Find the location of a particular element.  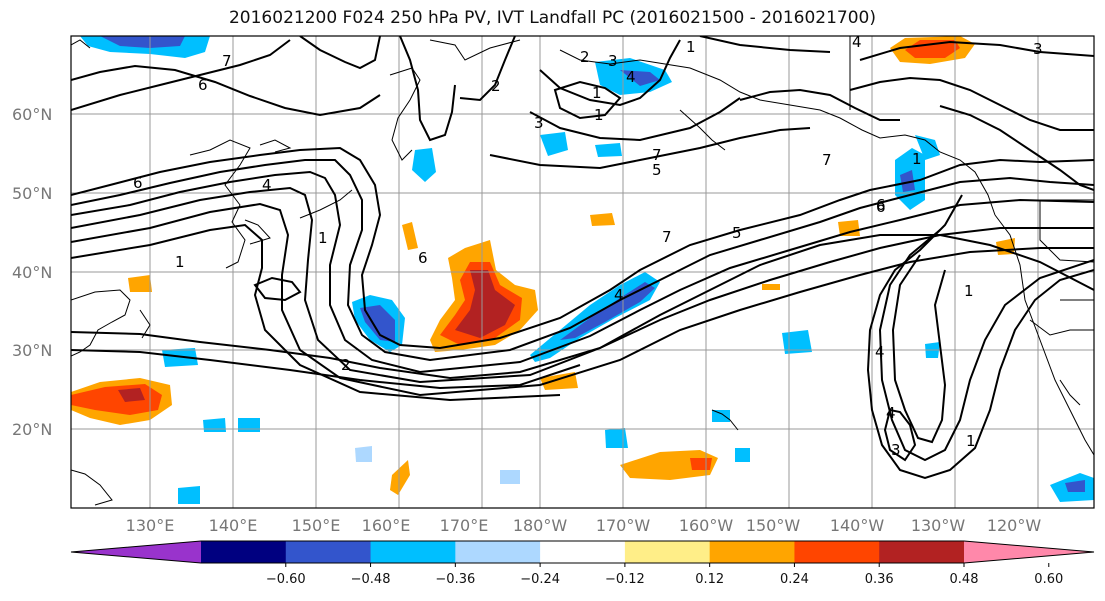

lat-label: 20°N is located at coordinates (32, 429).